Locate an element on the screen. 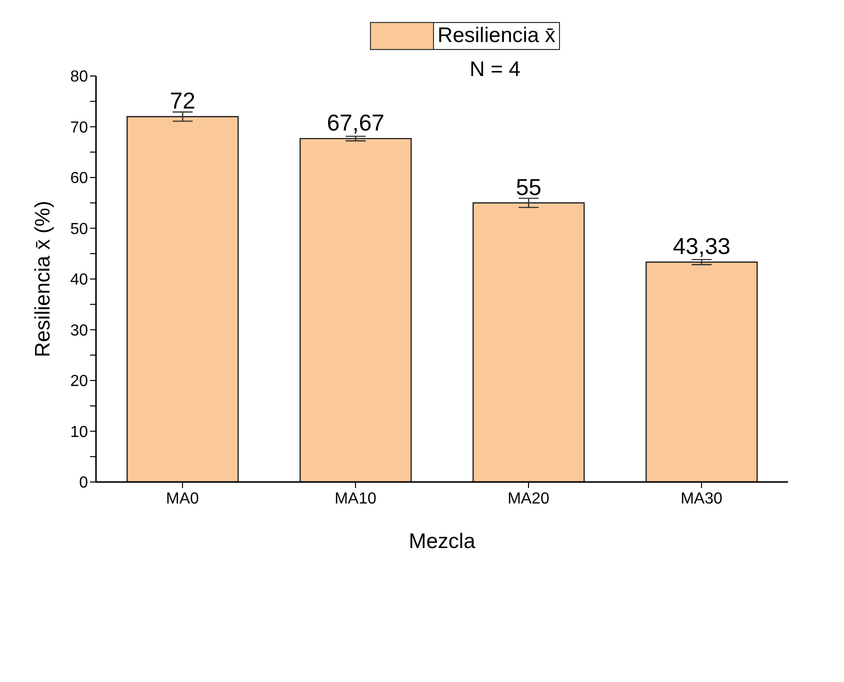  x-tick-label: MA20 is located at coordinates (529, 499).